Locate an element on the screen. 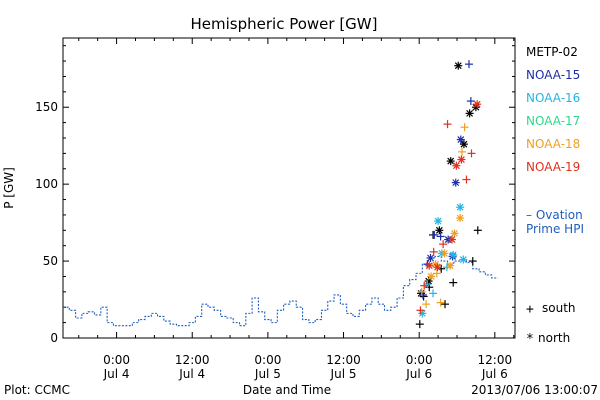  north-marker-symbol: * is located at coordinates (530, 339).